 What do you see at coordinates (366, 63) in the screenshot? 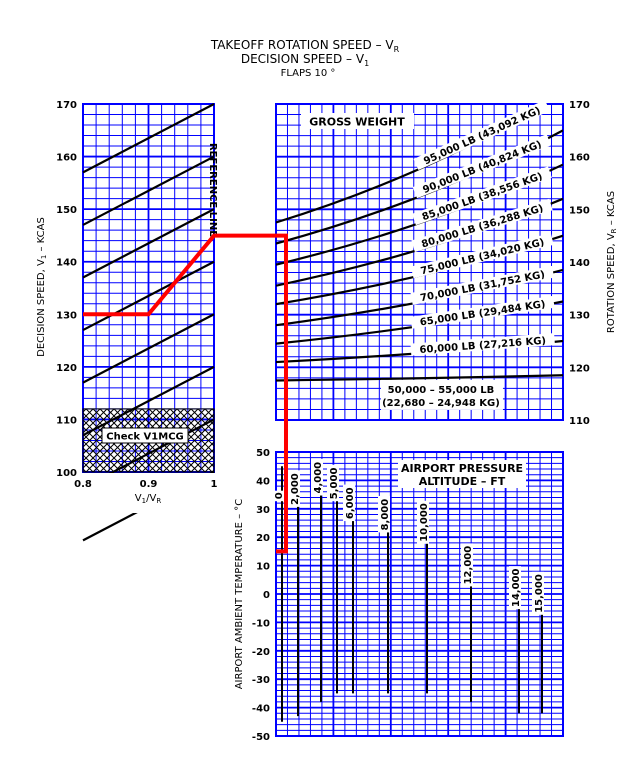
I see `title-line2-sub: 1` at bounding box center [366, 63].